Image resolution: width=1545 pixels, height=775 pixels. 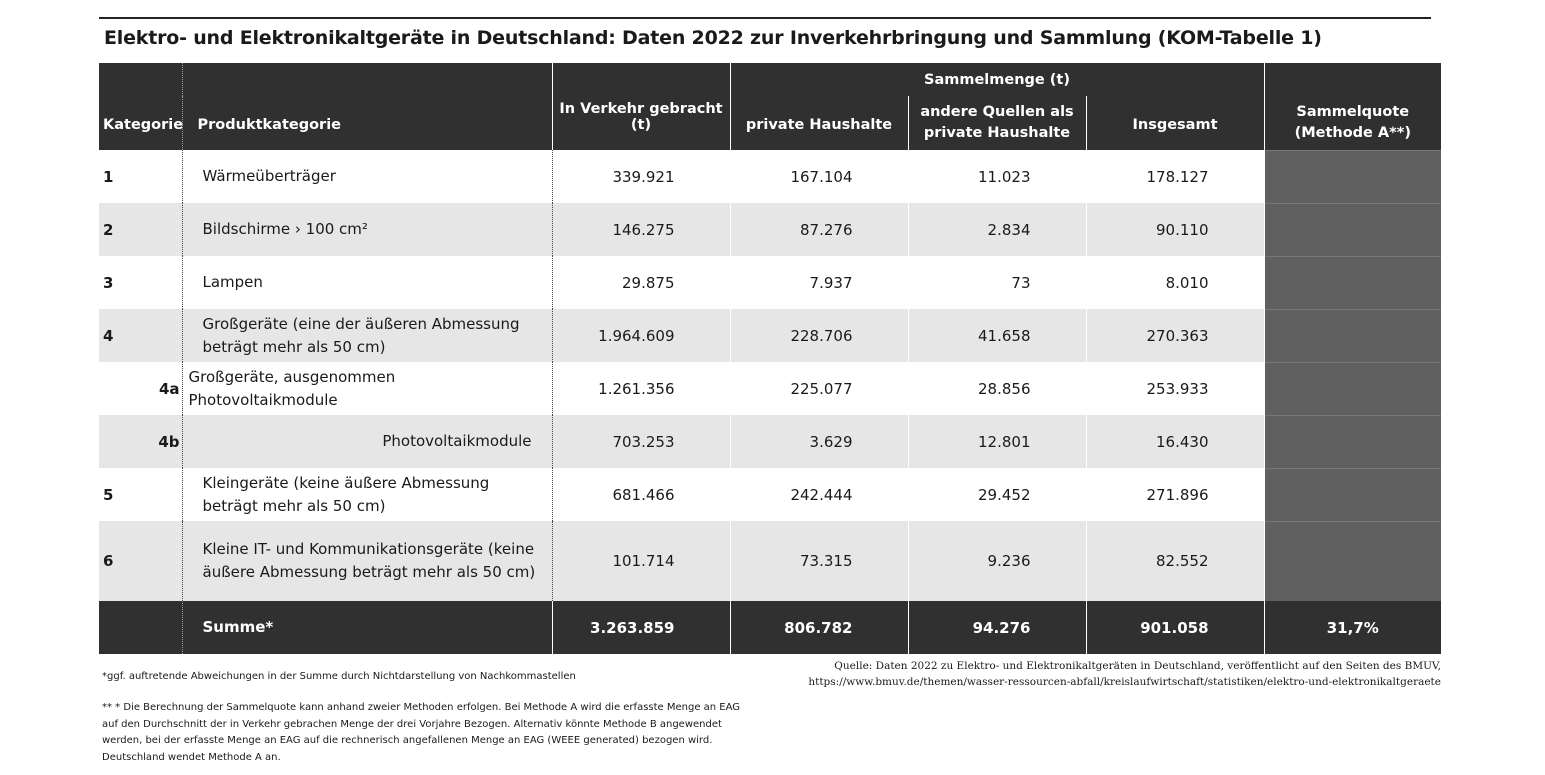 What do you see at coordinates (996, 561) in the screenshot?
I see `andere-cell: 9.236` at bounding box center [996, 561].